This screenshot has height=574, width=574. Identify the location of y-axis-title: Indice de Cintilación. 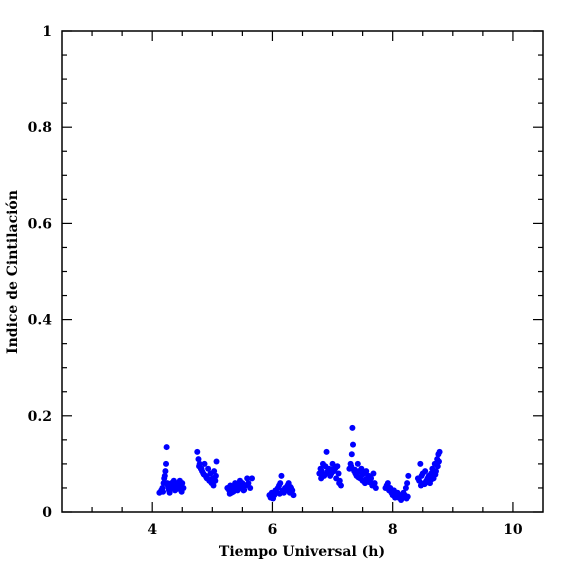
(13, 272).